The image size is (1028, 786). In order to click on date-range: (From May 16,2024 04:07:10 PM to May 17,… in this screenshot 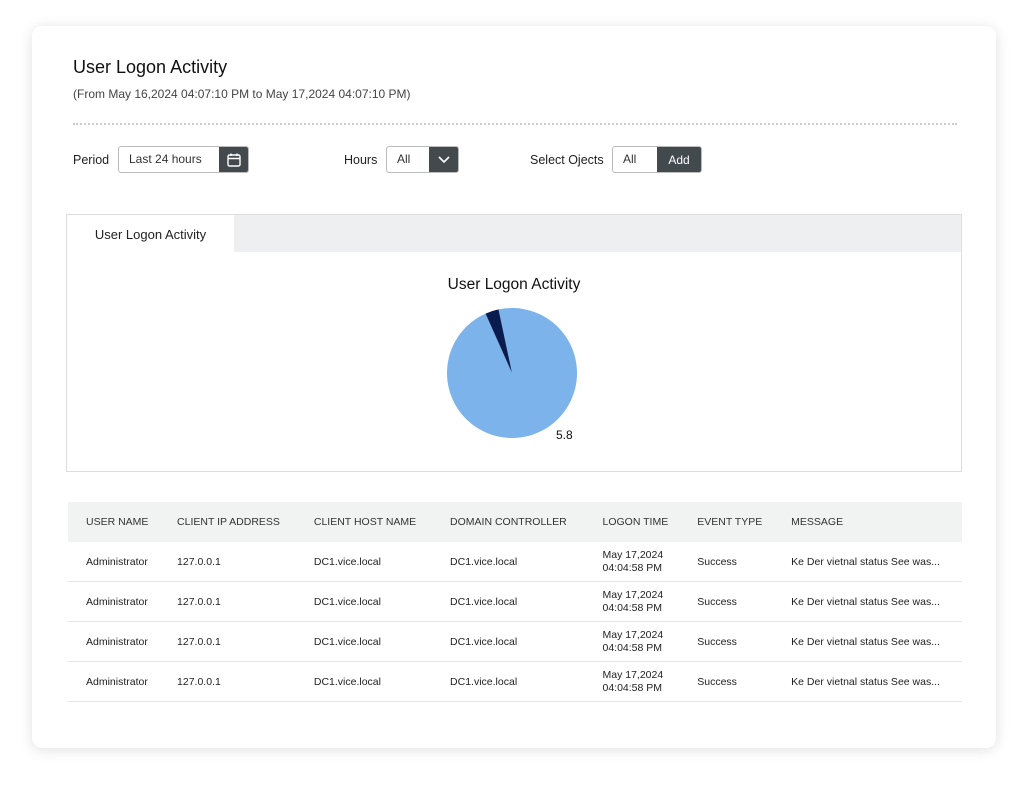, I will do `click(242, 94)`.